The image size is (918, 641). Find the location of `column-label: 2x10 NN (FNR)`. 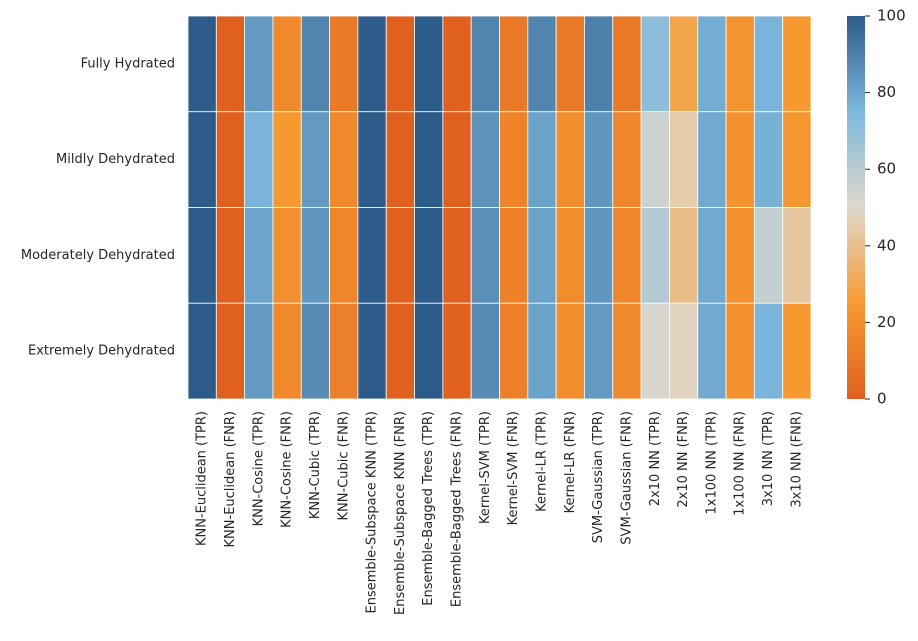

column-label: 2x10 NN (FNR) is located at coordinates (683, 459).